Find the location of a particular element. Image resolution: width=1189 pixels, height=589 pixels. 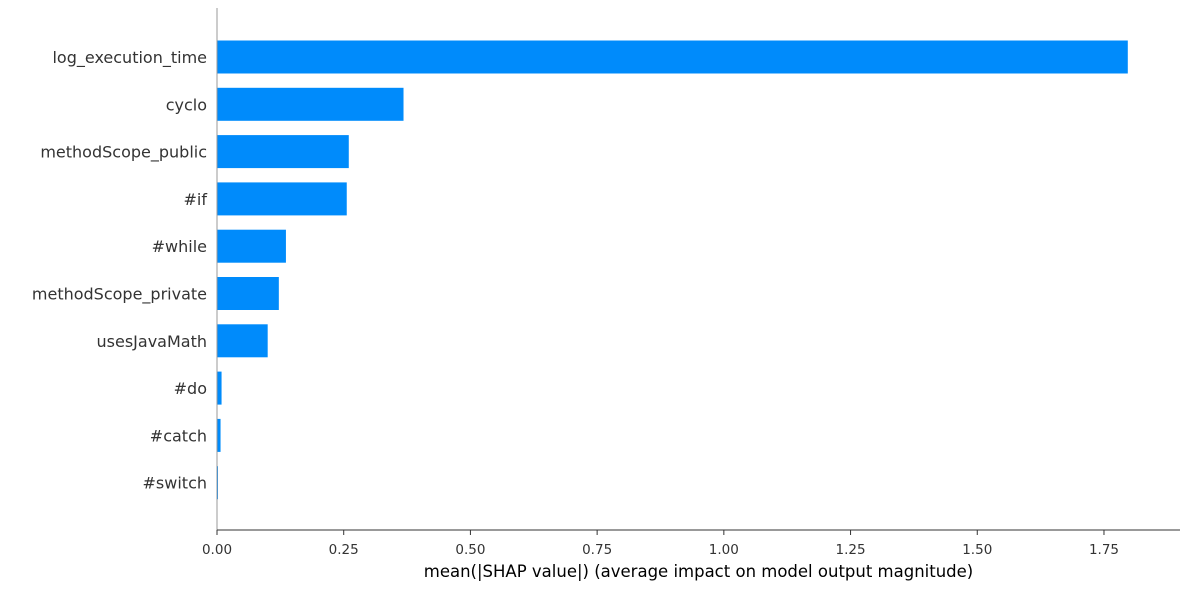

category-label-6: usesJavaMath is located at coordinates (152, 341).